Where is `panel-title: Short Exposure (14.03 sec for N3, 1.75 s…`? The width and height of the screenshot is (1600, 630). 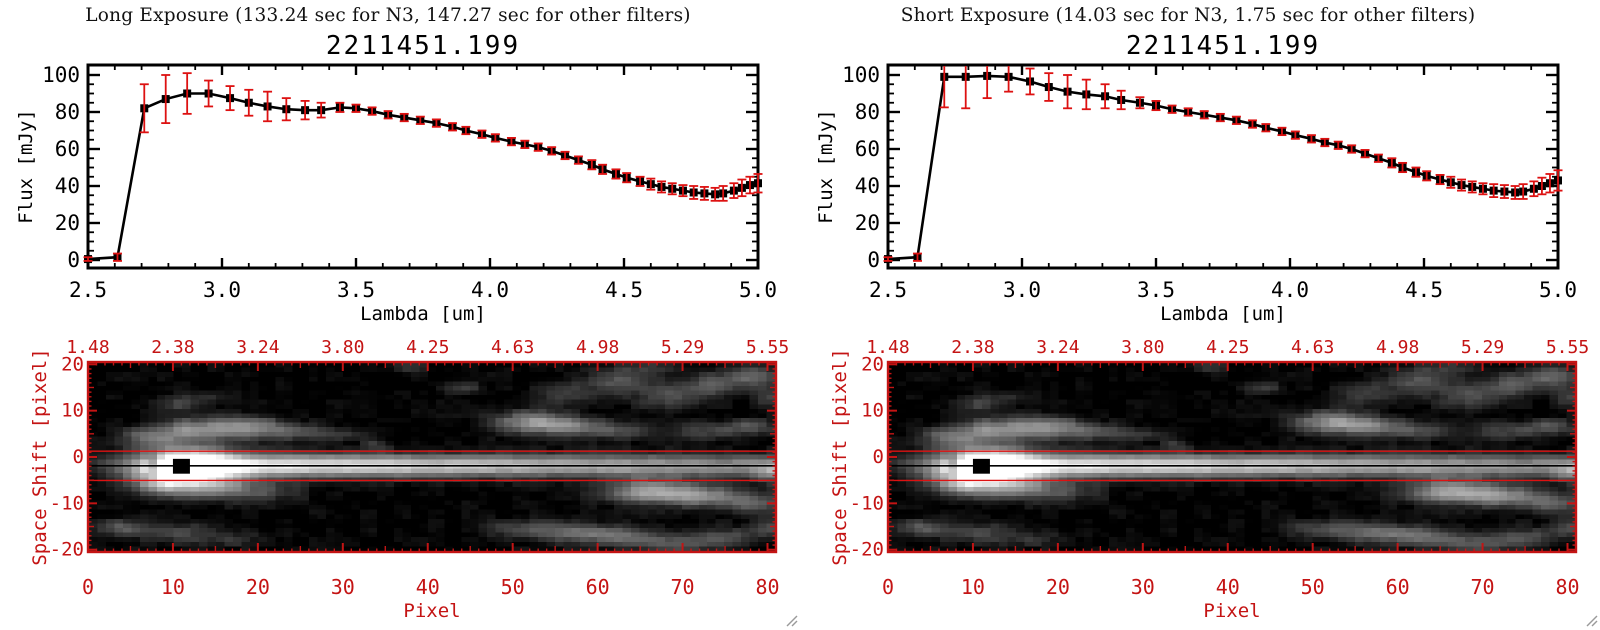
panel-title: Short Exposure (14.03 sec for N3, 1.75 s… is located at coordinates (1188, 15).